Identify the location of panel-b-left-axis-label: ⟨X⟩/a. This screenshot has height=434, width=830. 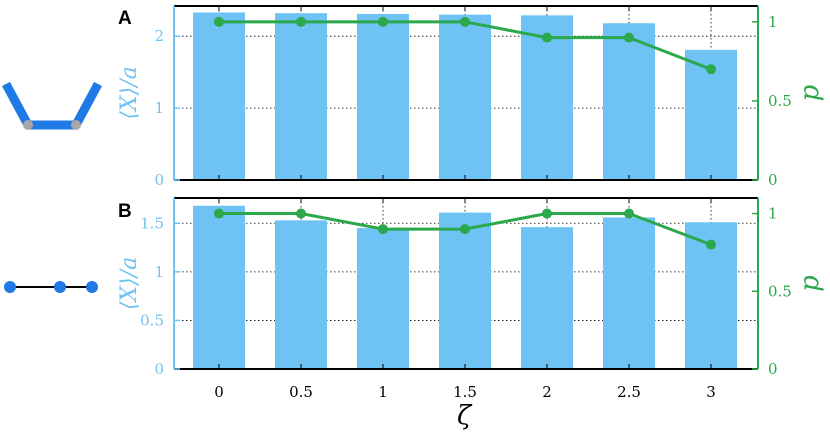
(129, 283).